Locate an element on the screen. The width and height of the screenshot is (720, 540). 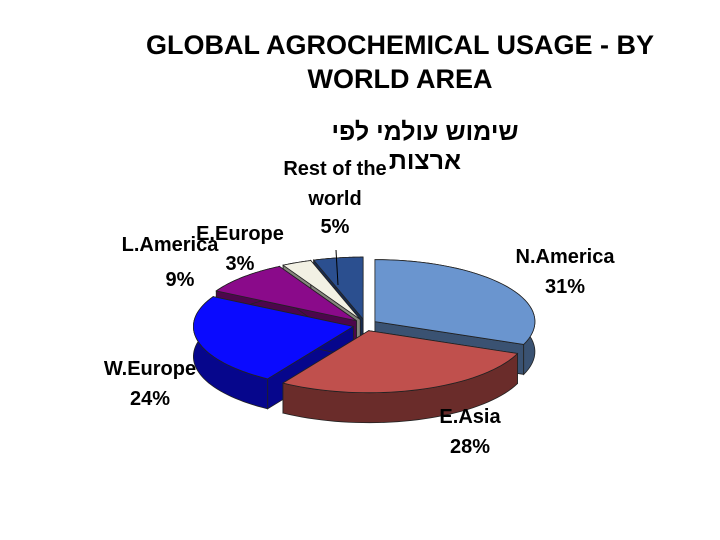
value-label: 28% is located at coordinates (470, 447).